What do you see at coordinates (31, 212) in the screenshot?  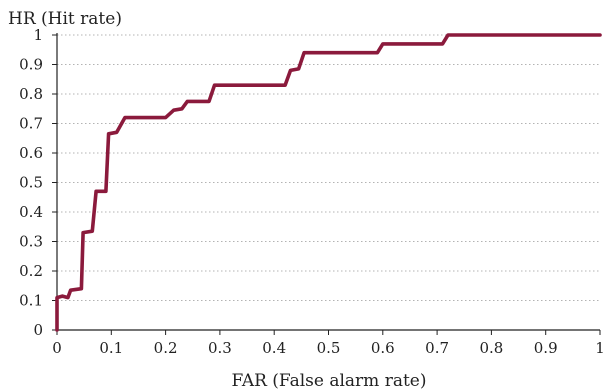 I see `y-tick-label: 0.4` at bounding box center [31, 212].